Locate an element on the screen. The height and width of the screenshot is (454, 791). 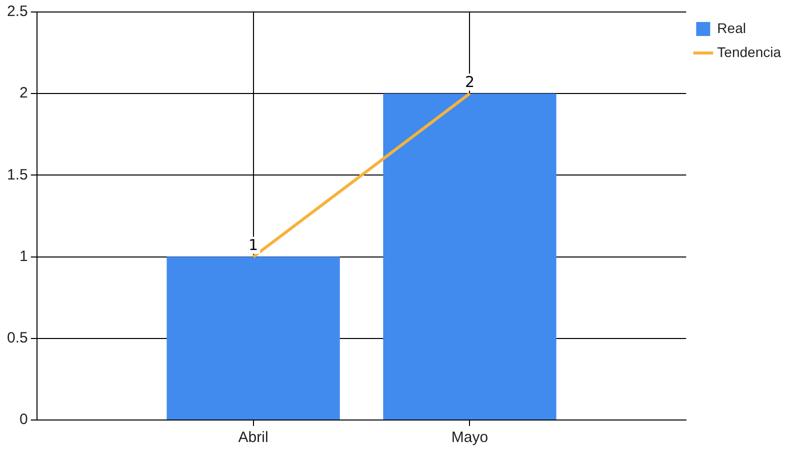
legend-label: Tendencia is located at coordinates (749, 52).